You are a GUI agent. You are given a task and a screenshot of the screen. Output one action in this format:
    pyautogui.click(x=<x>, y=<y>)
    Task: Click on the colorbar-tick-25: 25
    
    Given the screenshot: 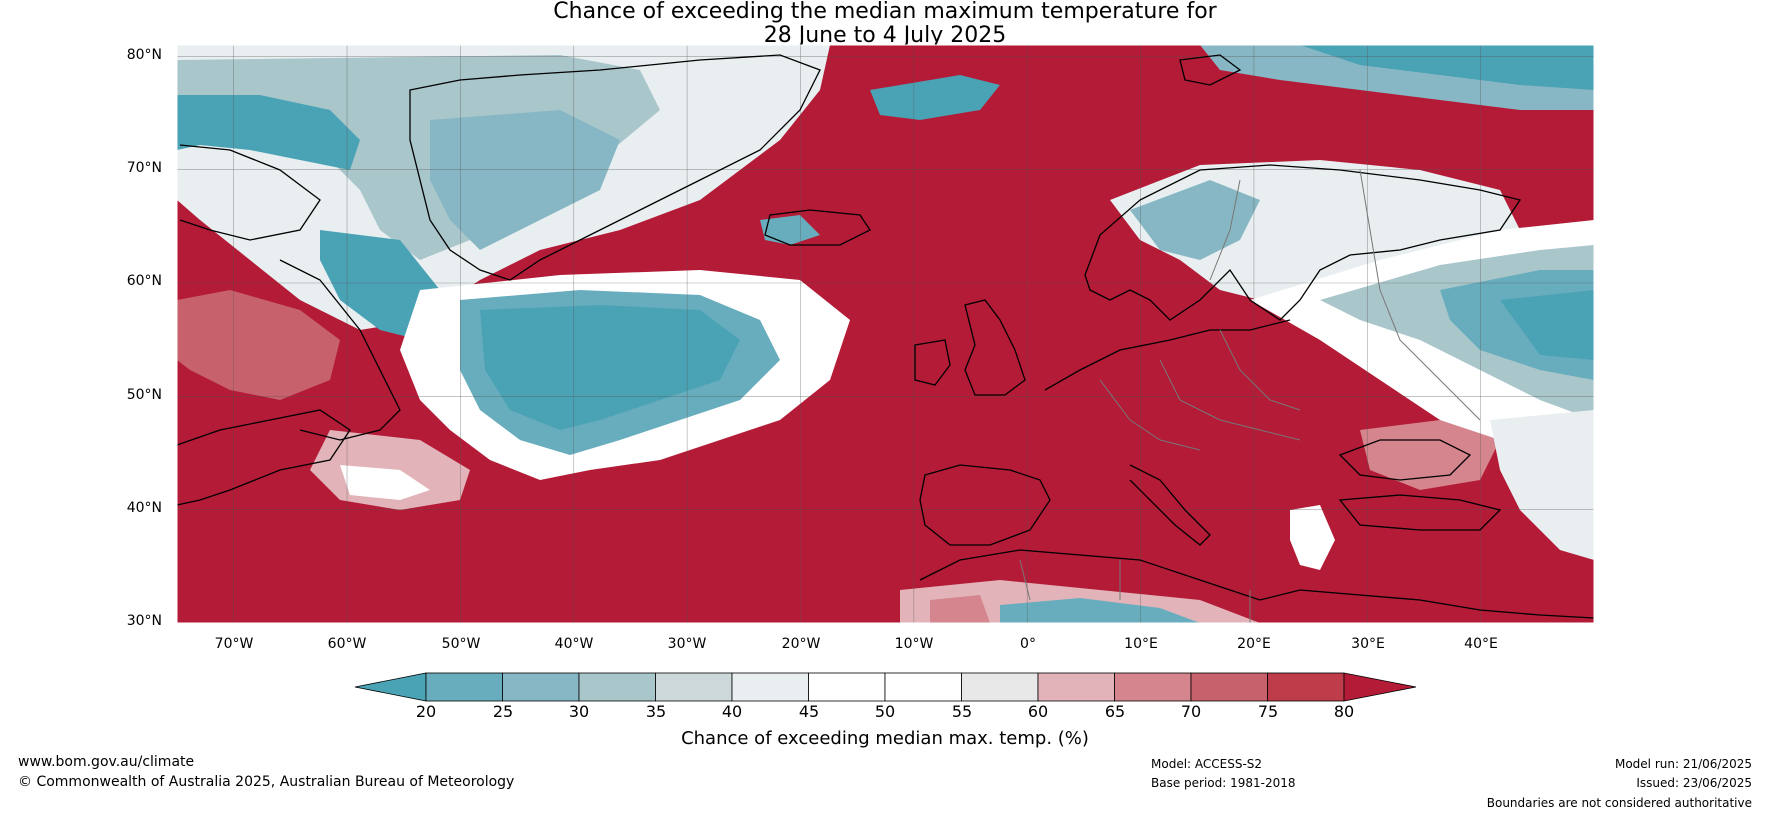 What is the action you would take?
    pyautogui.click(x=503, y=711)
    